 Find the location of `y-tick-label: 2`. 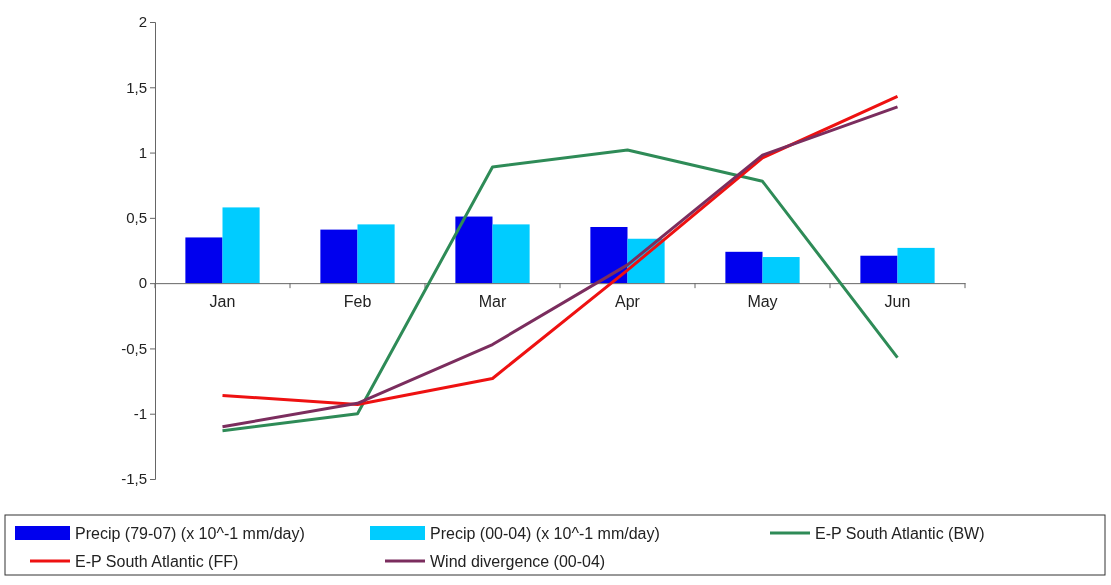

y-tick-label: 2 is located at coordinates (142, 22).